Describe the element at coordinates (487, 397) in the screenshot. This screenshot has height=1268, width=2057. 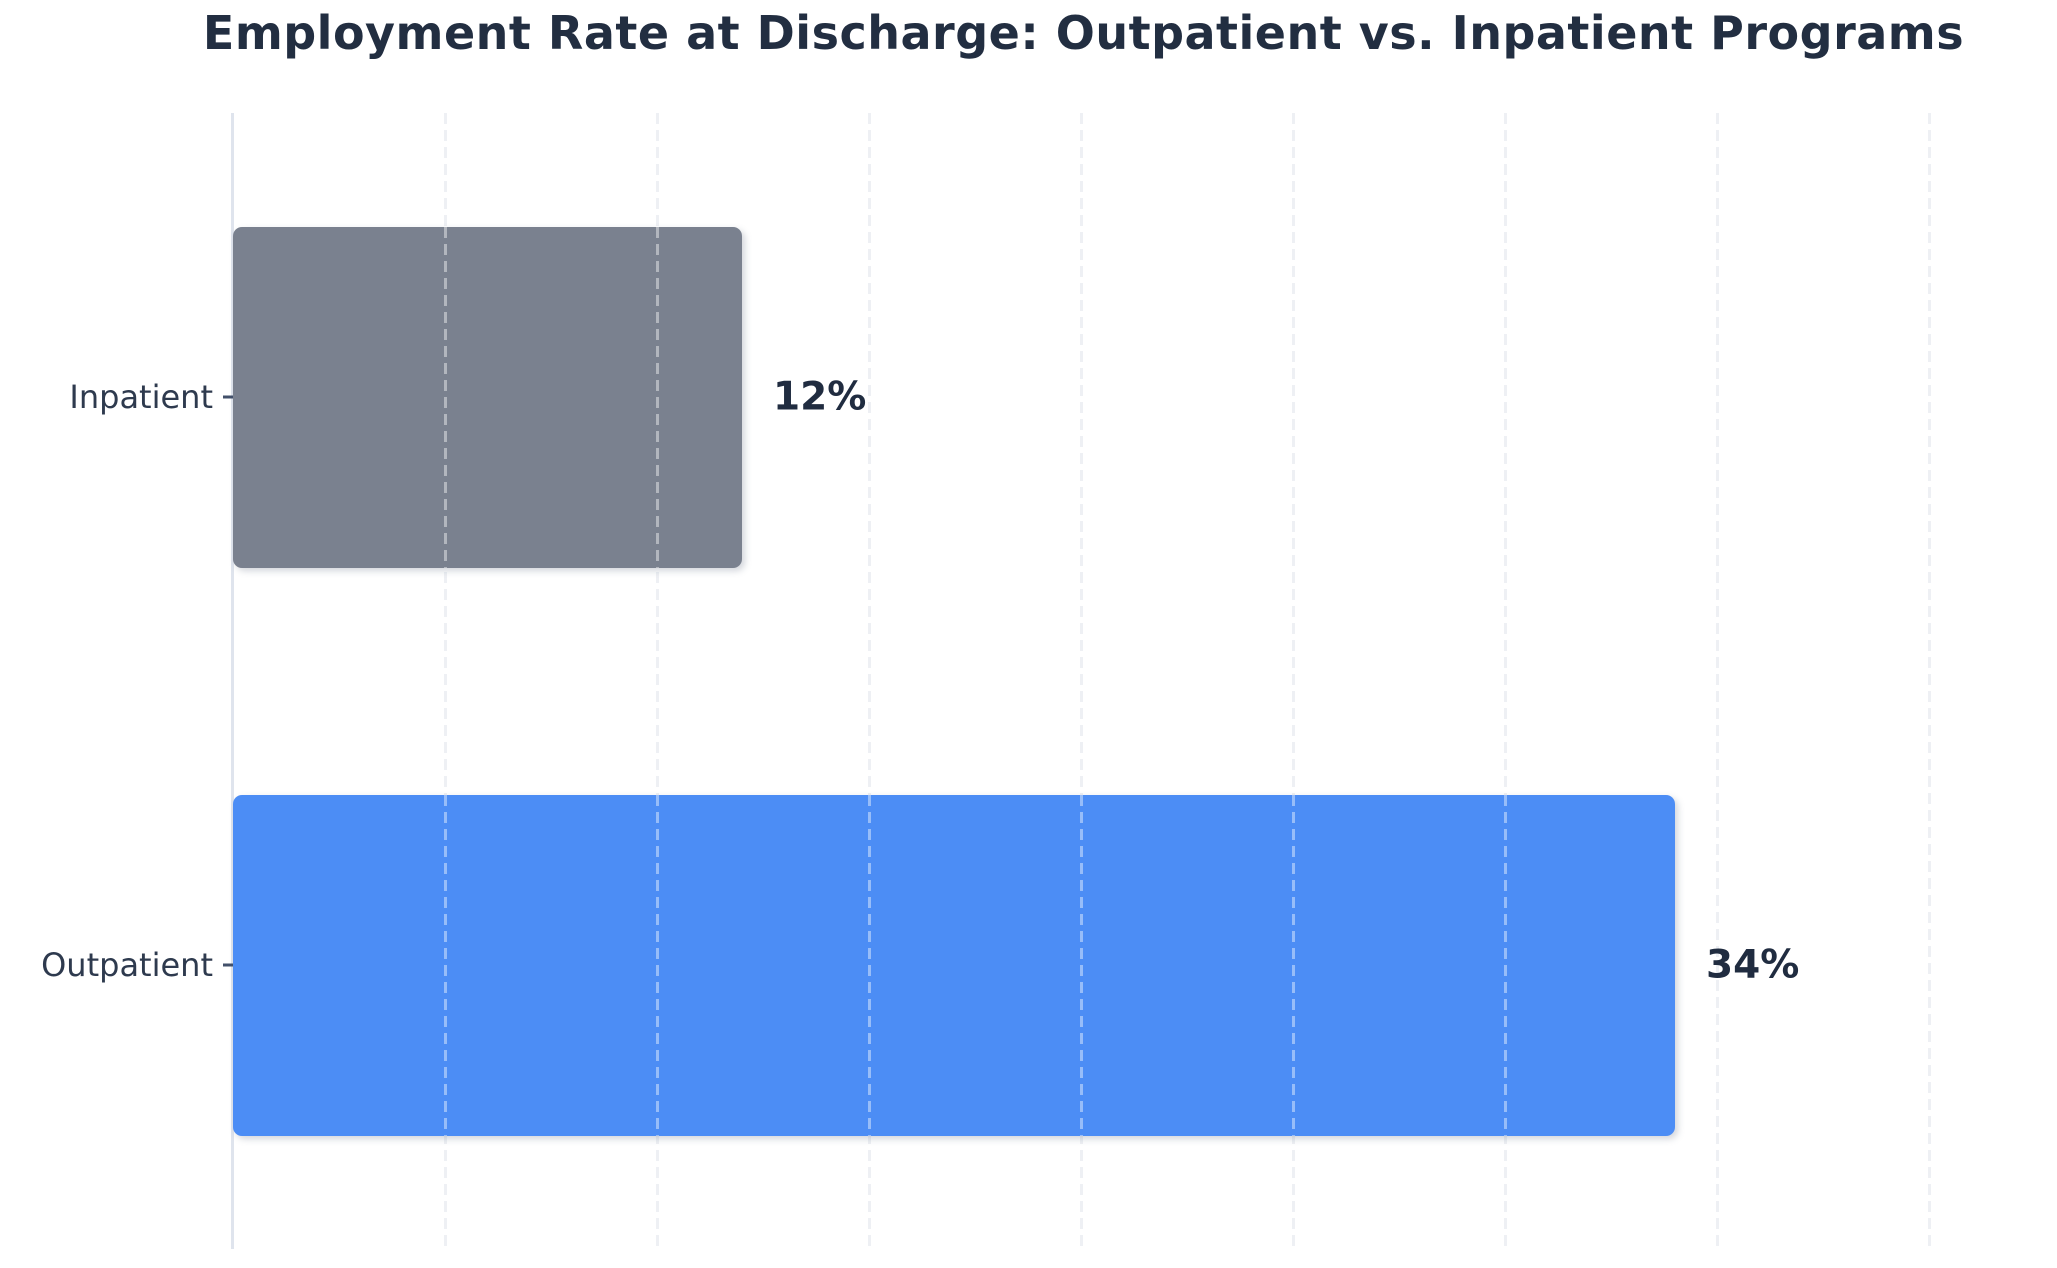
I see `bar` at that location.